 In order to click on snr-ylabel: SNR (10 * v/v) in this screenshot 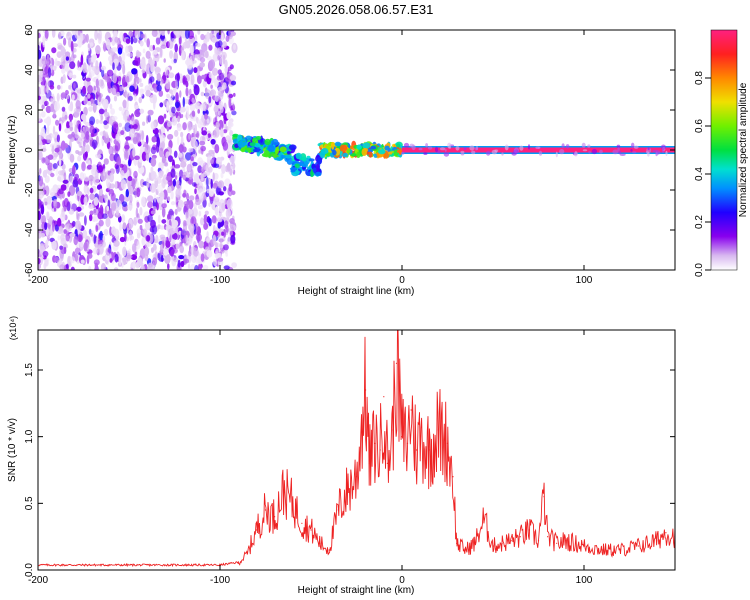, I will do `click(12, 450)`.